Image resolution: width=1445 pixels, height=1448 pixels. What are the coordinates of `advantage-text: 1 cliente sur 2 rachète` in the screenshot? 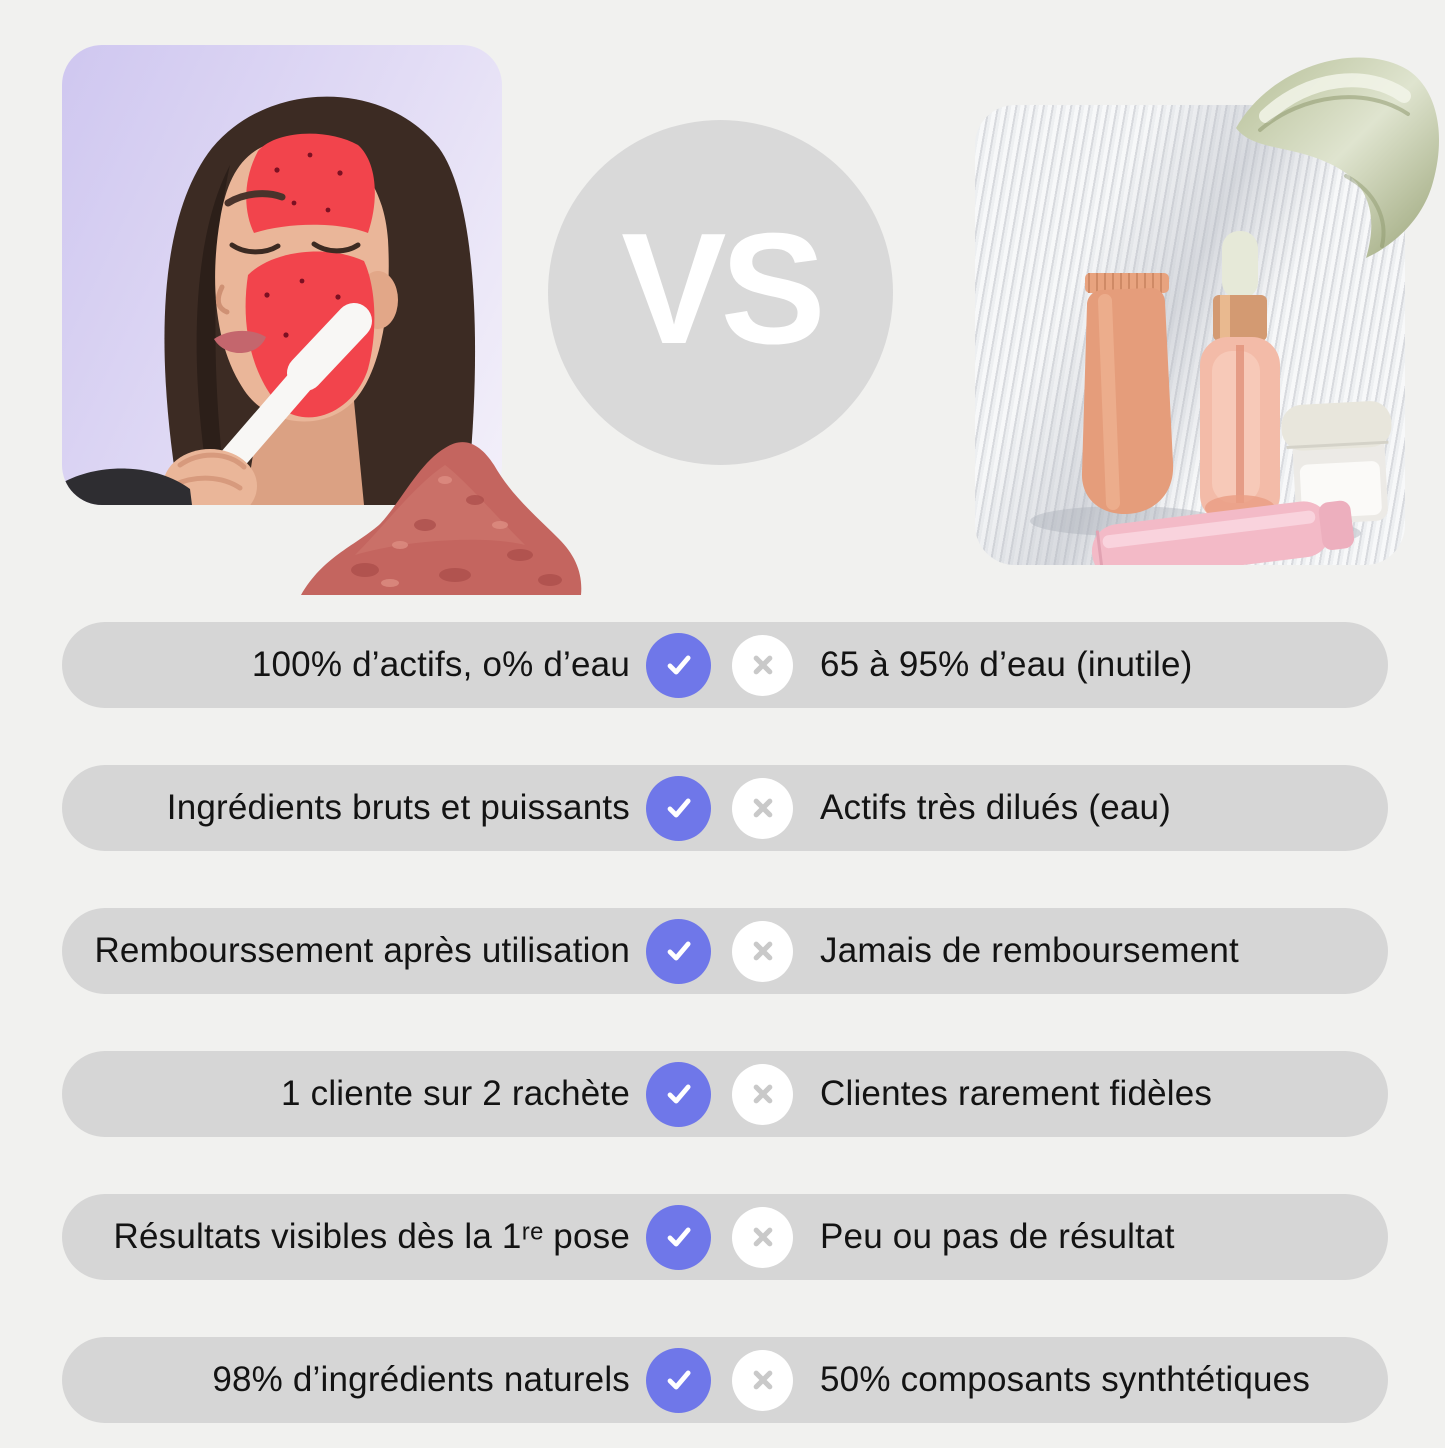 It's located at (455, 1093).